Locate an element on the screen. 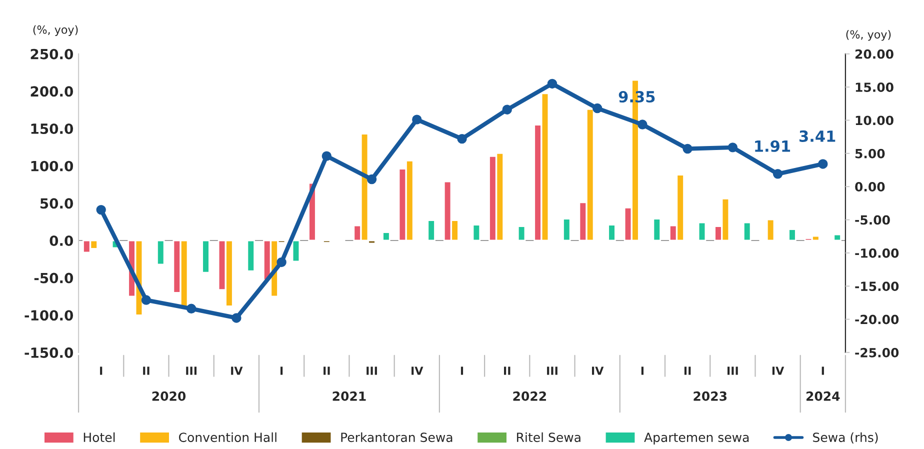 This screenshot has width=924, height=449. y-tick-label: -150.0 is located at coordinates (49, 352).